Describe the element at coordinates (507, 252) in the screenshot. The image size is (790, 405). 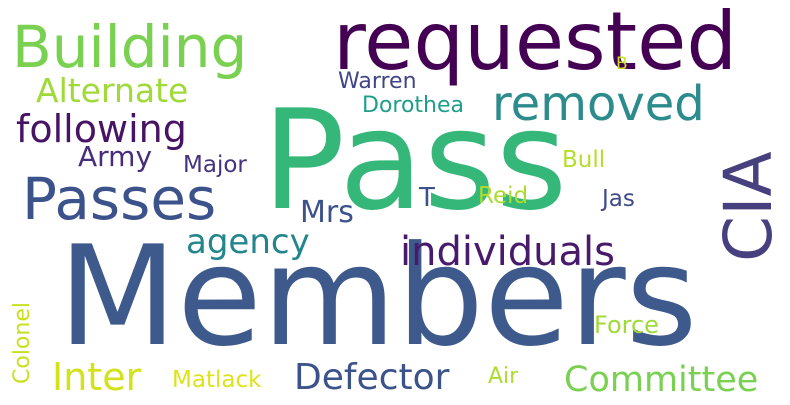
I see `word-individuals: individuals` at that location.